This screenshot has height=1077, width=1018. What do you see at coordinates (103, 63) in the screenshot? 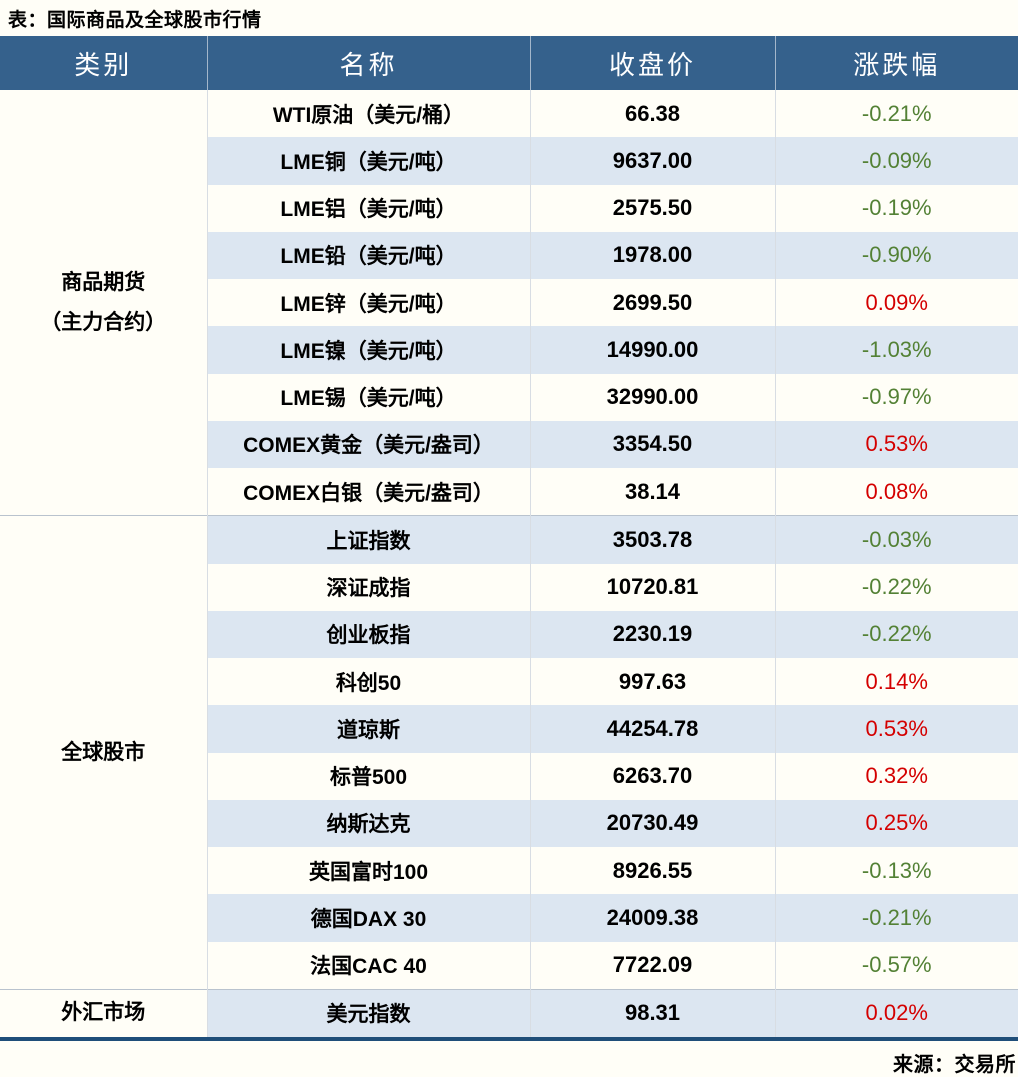
I see `col-header-category: 类别` at bounding box center [103, 63].